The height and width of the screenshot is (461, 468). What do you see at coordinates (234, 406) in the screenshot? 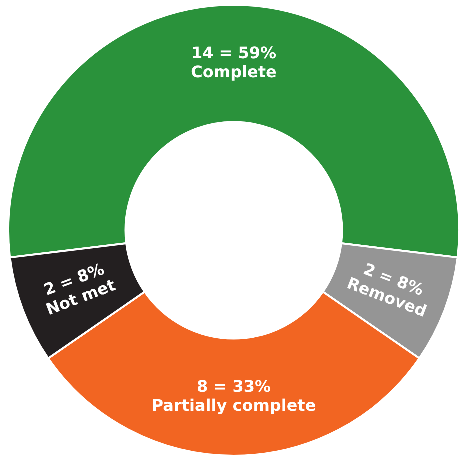
I see `slice-label: Partially complete` at bounding box center [234, 406].